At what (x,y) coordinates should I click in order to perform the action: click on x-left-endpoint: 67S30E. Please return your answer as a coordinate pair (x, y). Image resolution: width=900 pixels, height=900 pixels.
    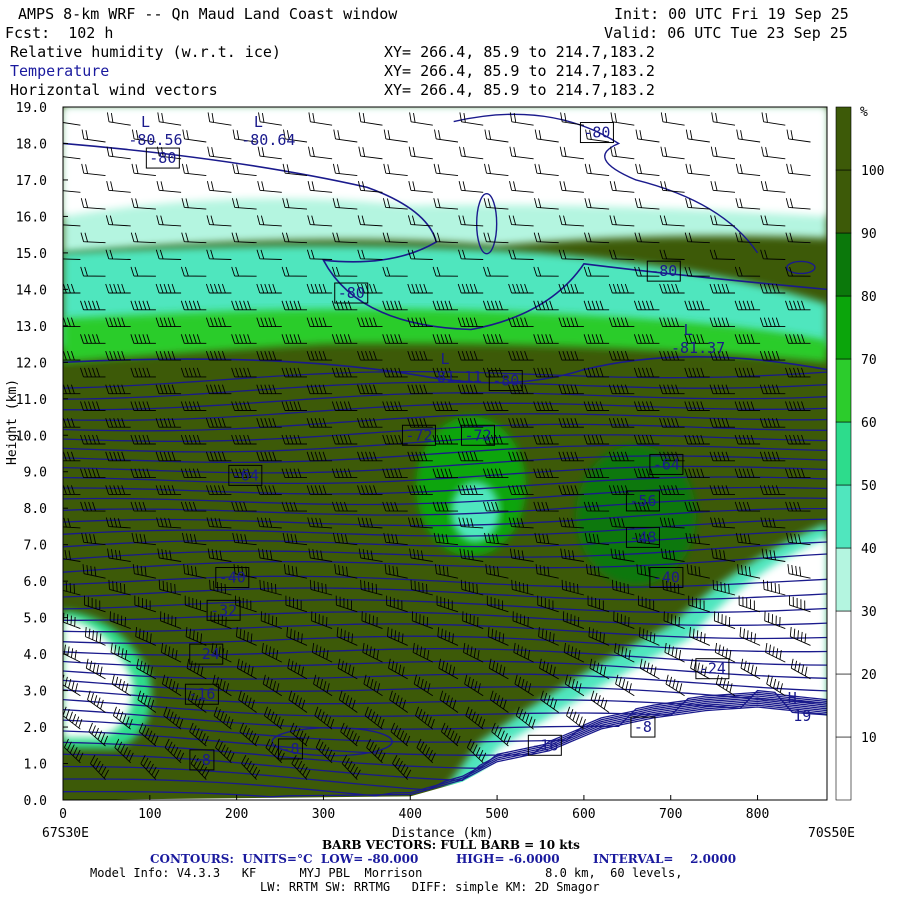
    Looking at the image, I should click on (65, 833).